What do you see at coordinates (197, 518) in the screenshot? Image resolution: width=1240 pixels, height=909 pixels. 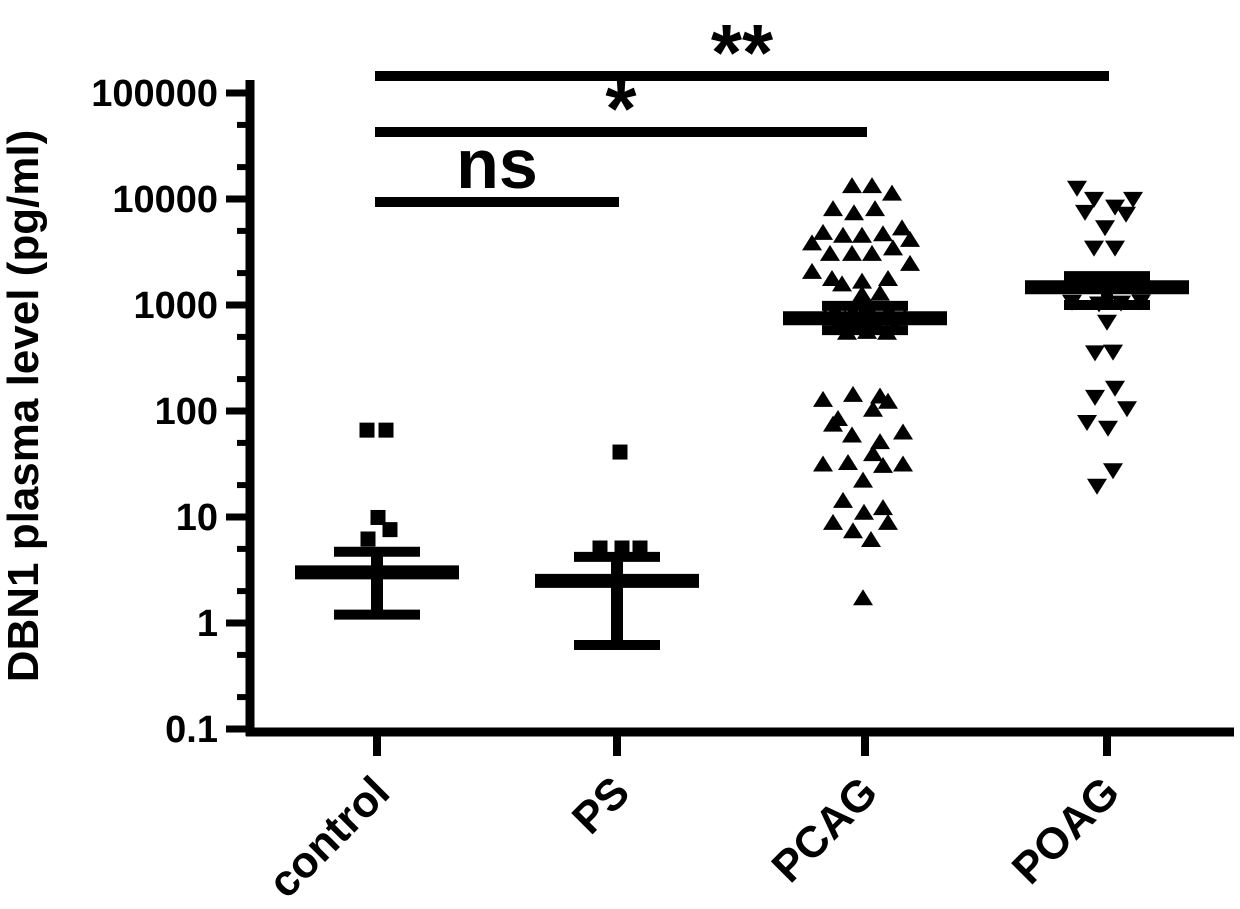 I see `y-tick-label: 10` at bounding box center [197, 518].